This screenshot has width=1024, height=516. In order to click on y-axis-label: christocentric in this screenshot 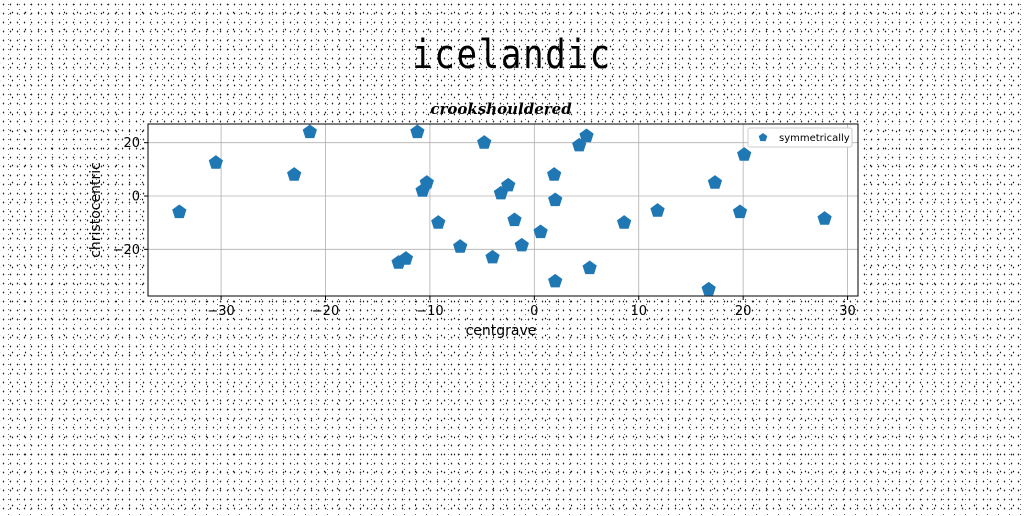, I will do `click(96, 210)`.